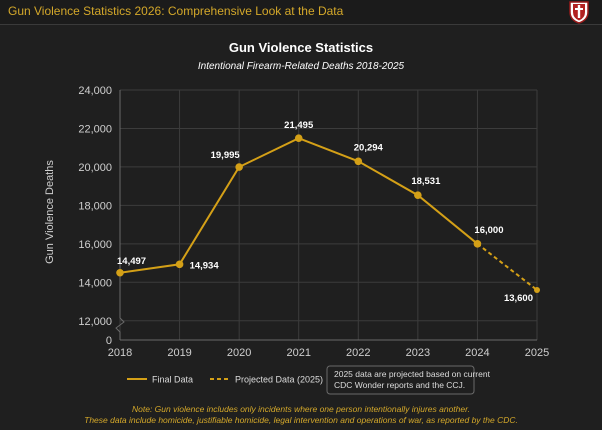 The image size is (602, 430). I want to click on legend-projected-label: Projected Data (2025), so click(279, 380).